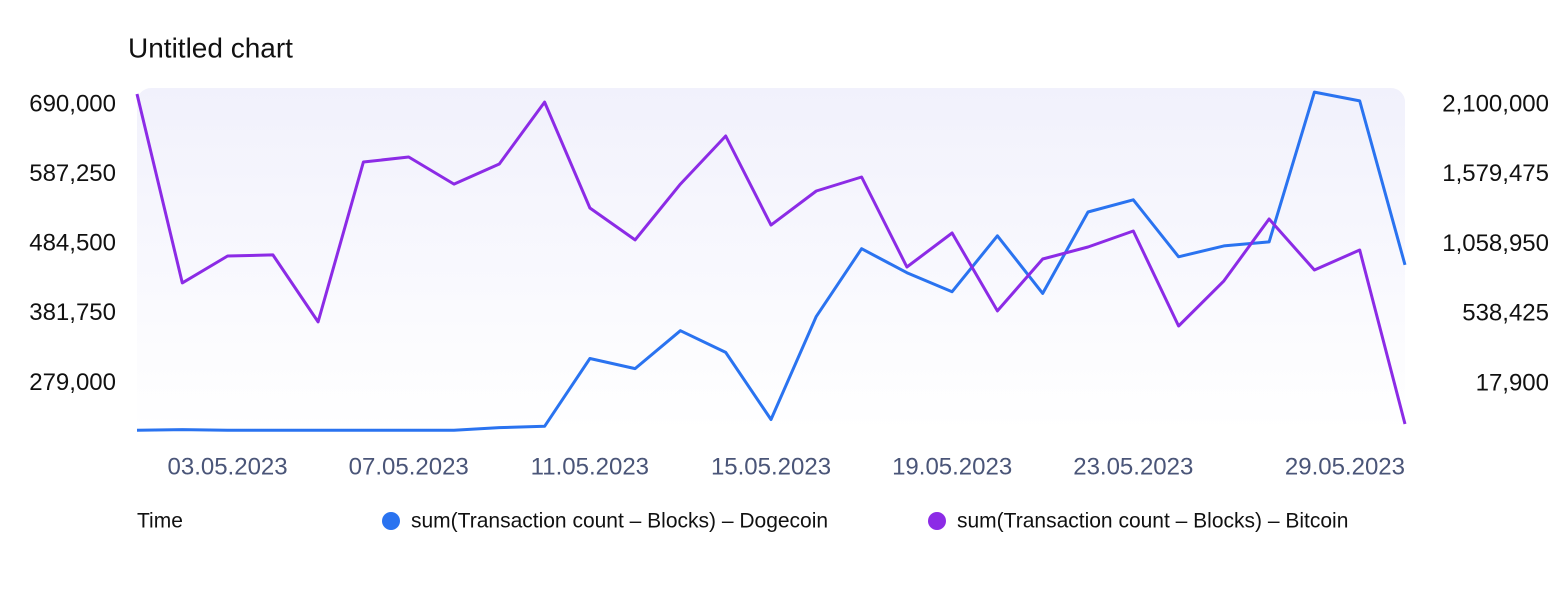 The image size is (1566, 590). What do you see at coordinates (1512, 382) in the screenshot?
I see `y2-tick-label: 17,900` at bounding box center [1512, 382].